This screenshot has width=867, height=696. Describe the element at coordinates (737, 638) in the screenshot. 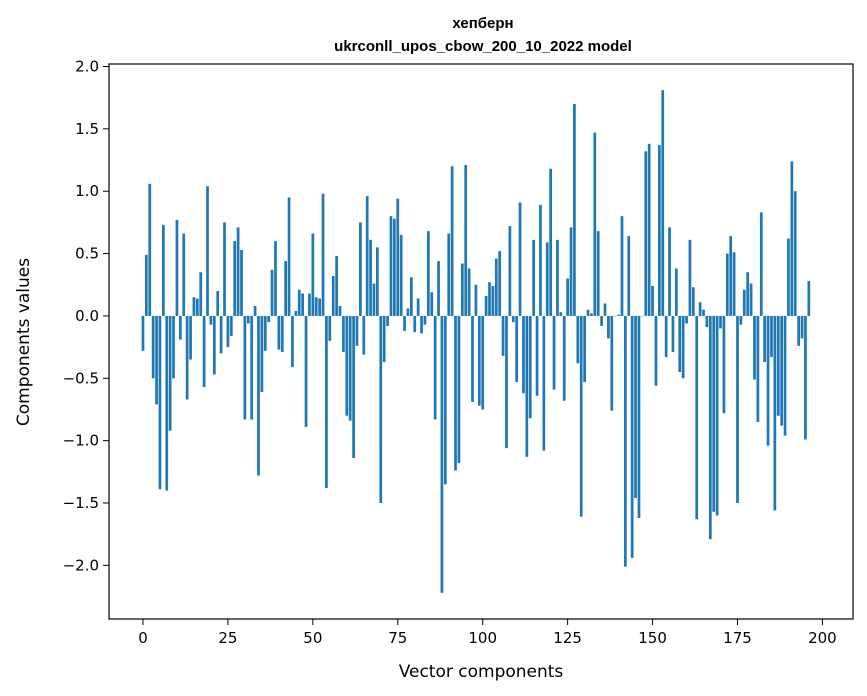

I see `x-tick-label: 175` at that location.